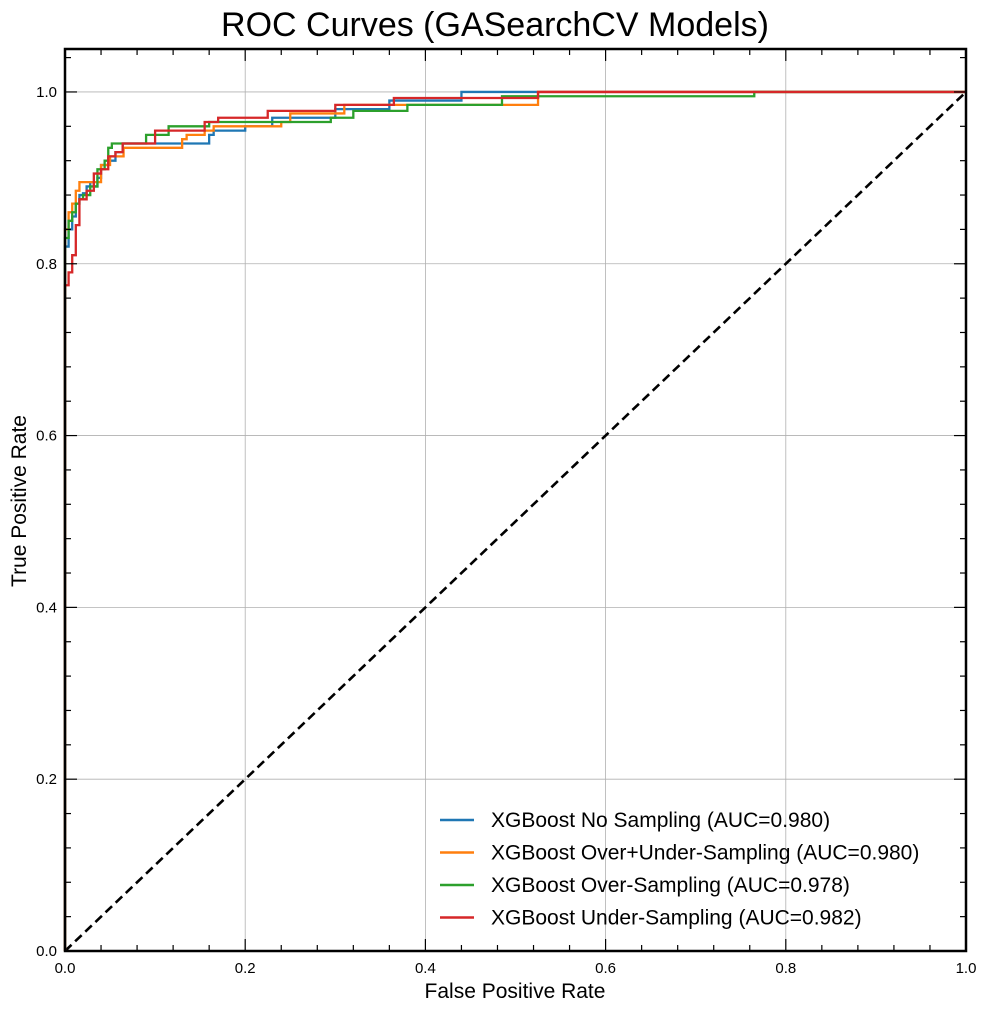  What do you see at coordinates (605, 968) in the screenshot?
I see `x-tick-label: 0.6` at bounding box center [605, 968].